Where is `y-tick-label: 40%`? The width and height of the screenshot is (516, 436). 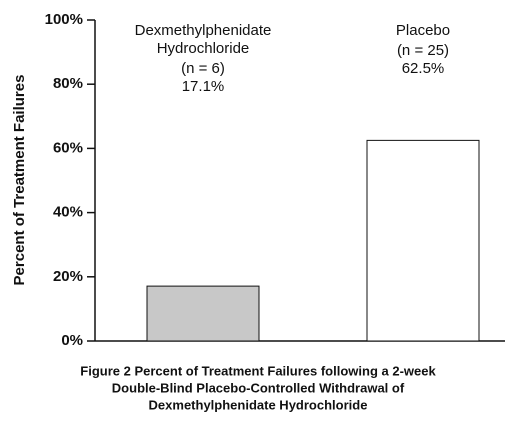
y-tick-label: 40% is located at coordinates (68, 212).